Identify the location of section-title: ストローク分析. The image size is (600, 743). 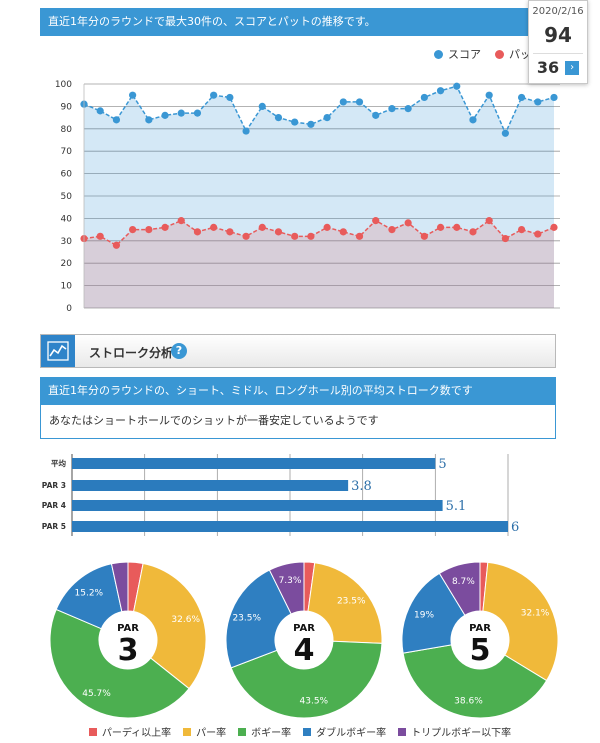
(131, 353).